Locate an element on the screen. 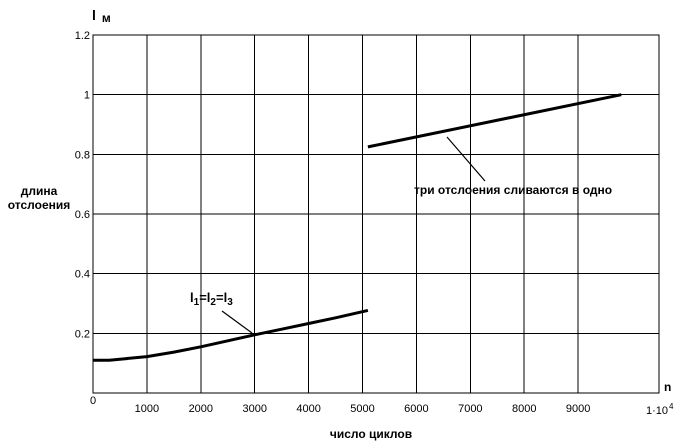  y-axis-title-line2: отслоения is located at coordinates (39, 205).